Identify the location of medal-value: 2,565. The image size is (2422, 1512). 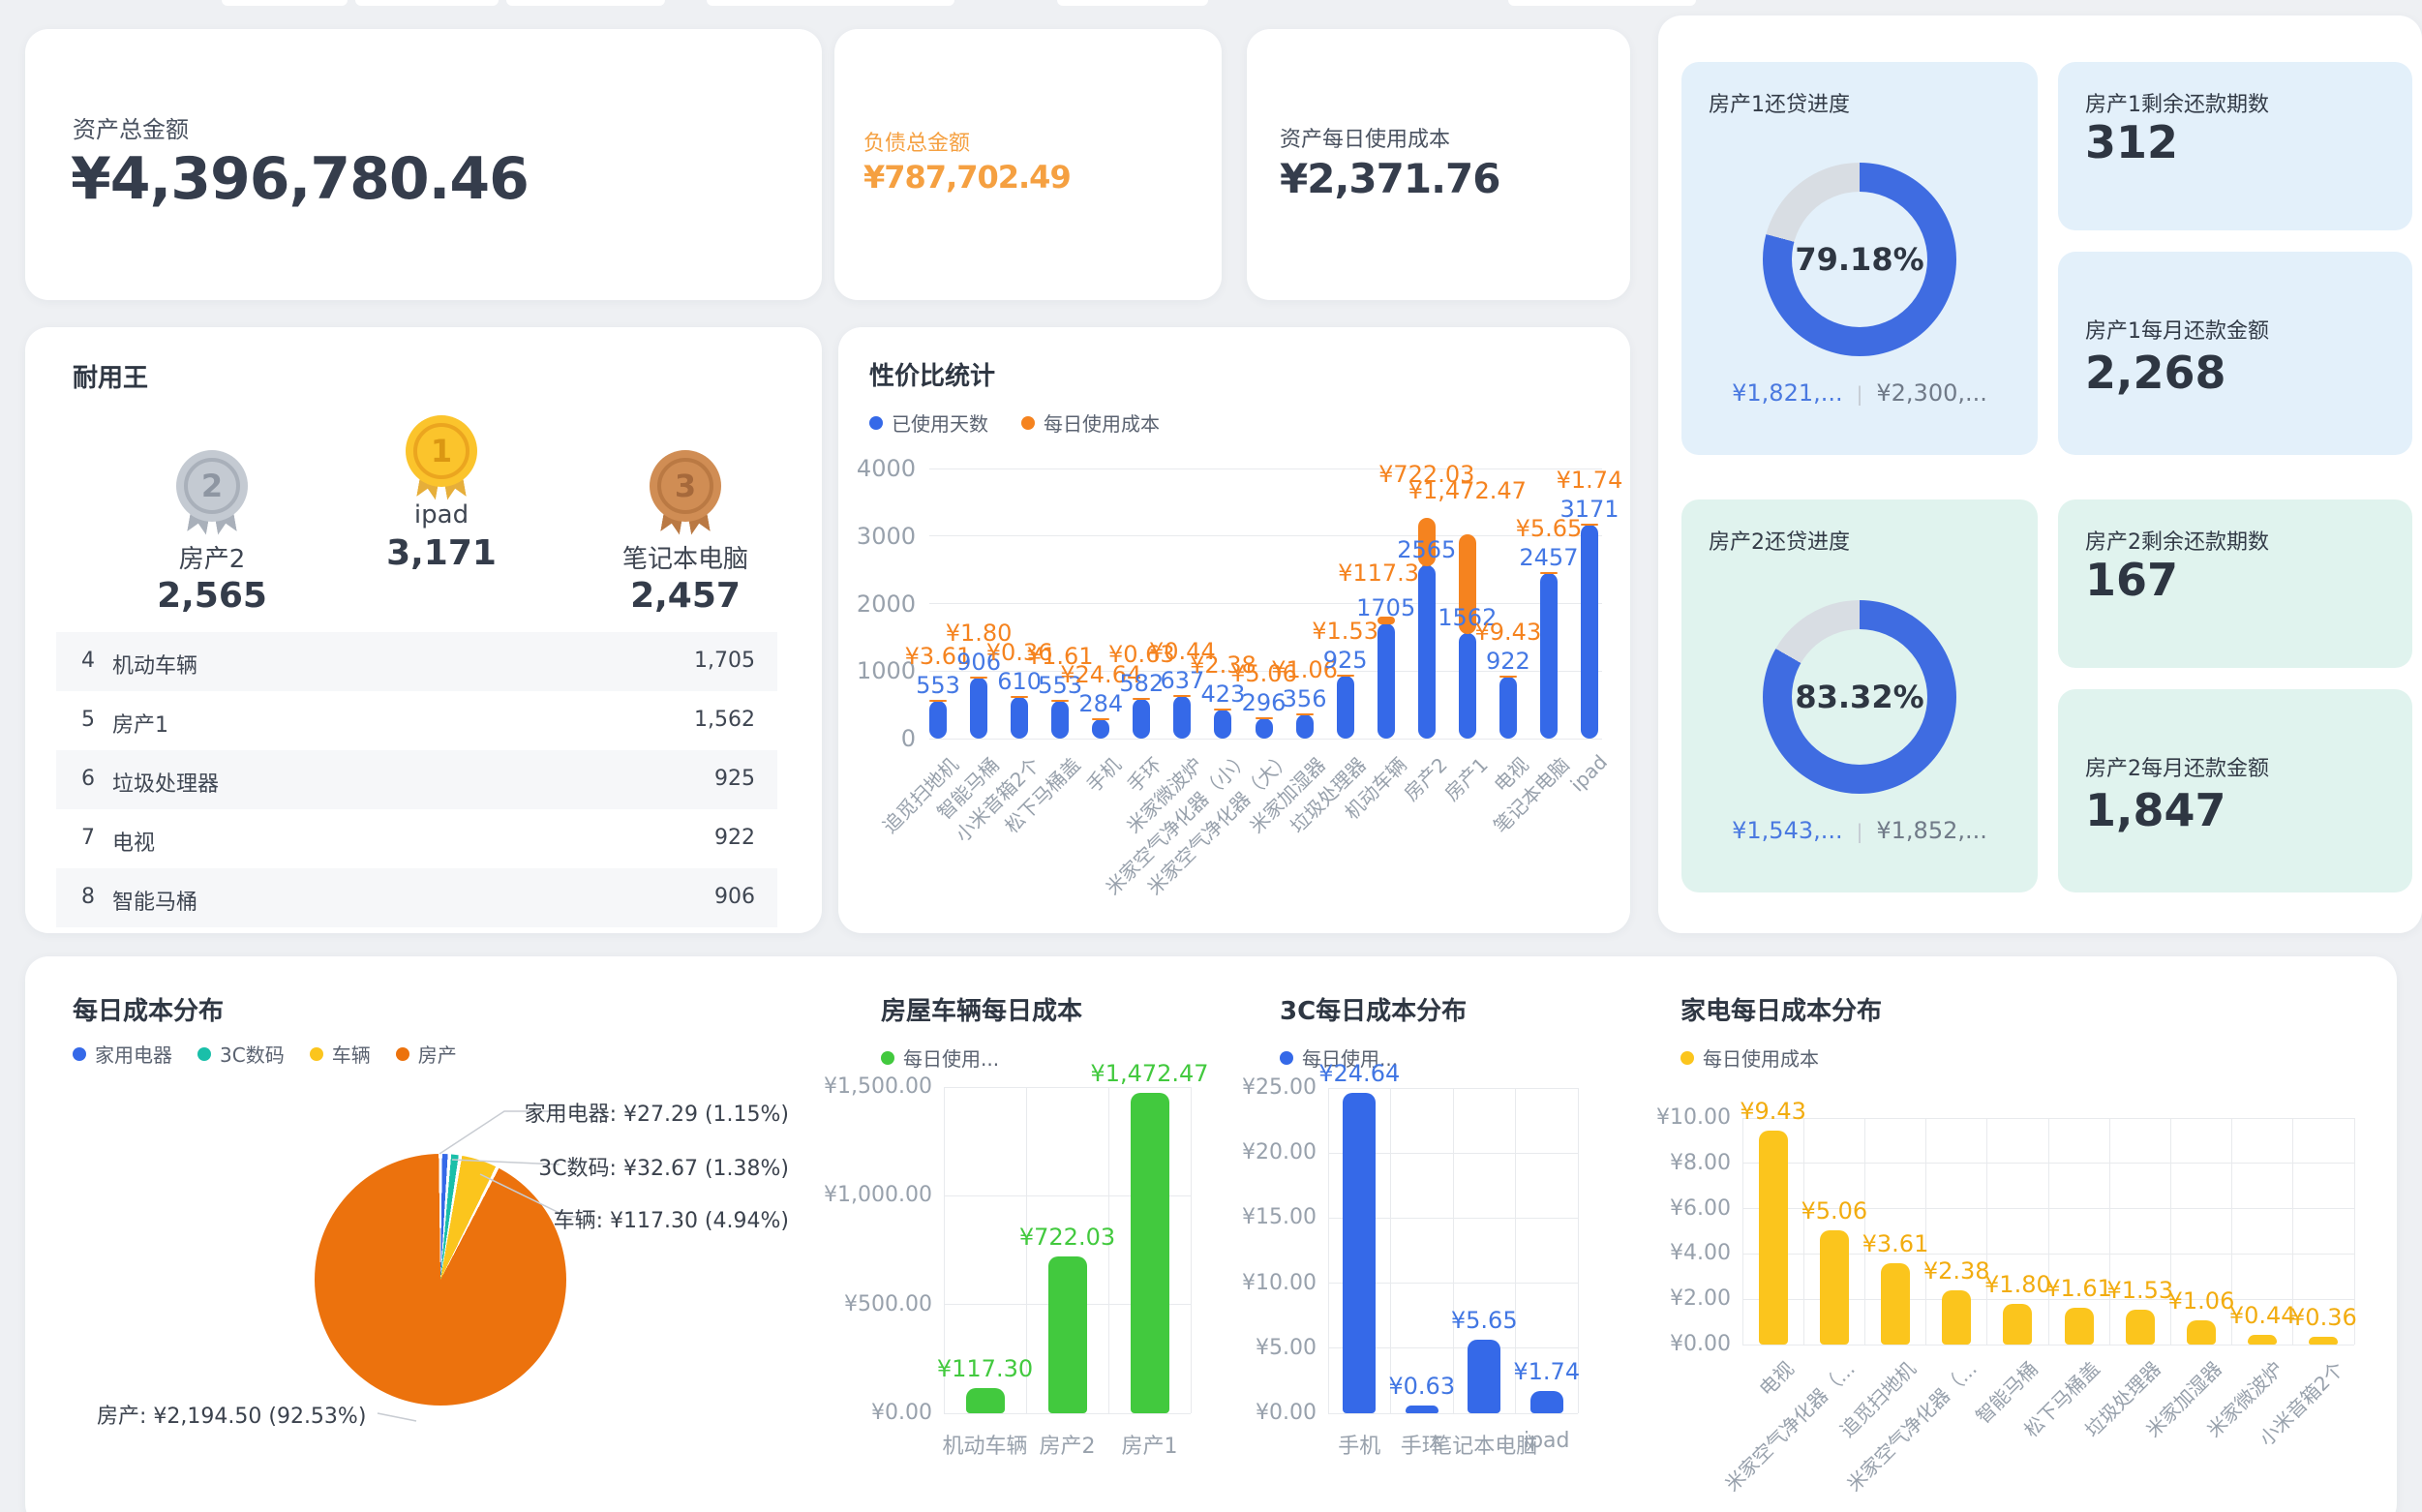
(212, 596).